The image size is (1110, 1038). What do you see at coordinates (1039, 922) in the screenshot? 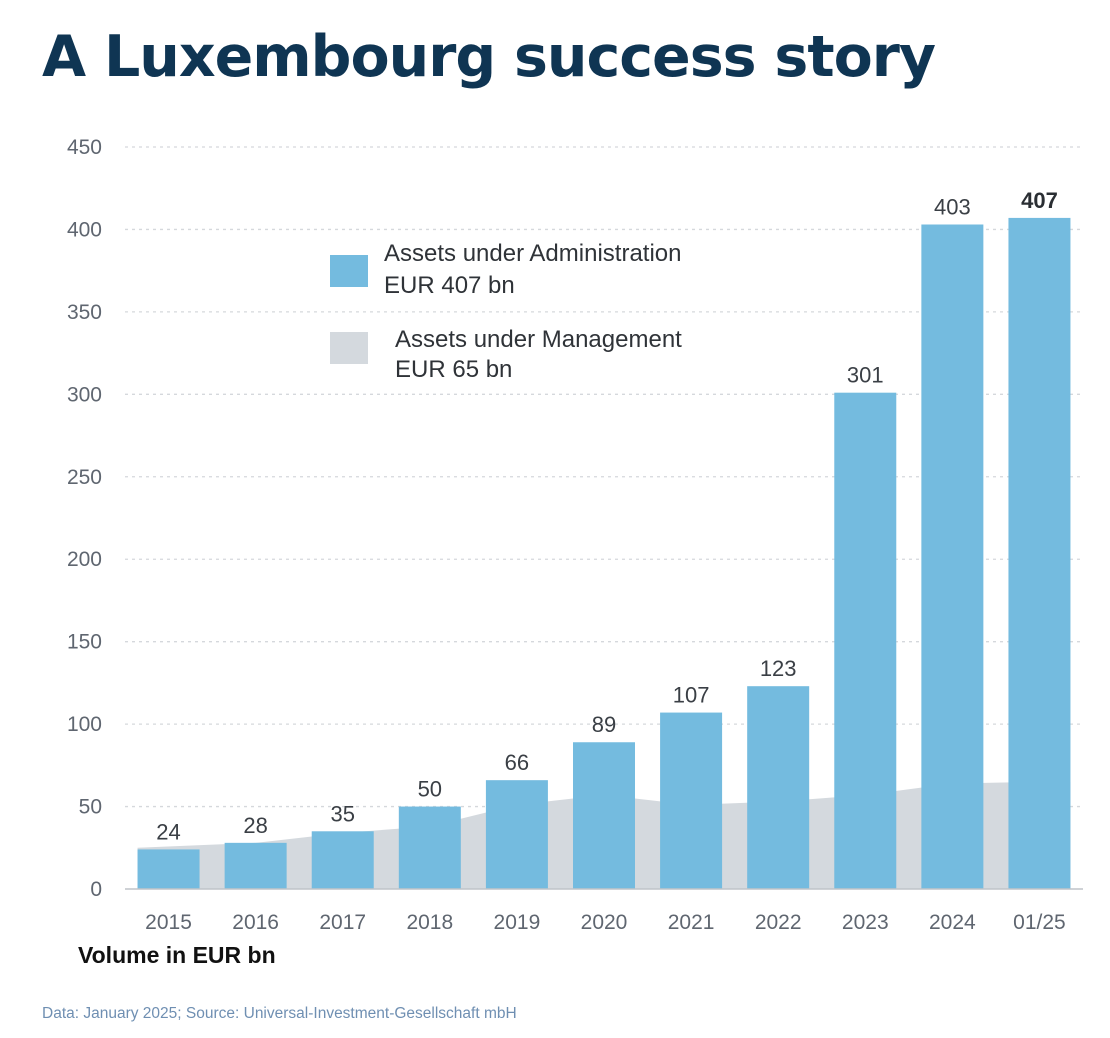
I see `x-tick-label: 01/25` at bounding box center [1039, 922].